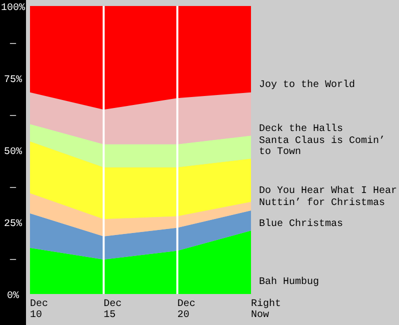 The image size is (399, 325). What do you see at coordinates (113, 310) in the screenshot?
I see `x-tick-label: Dec 15` at bounding box center [113, 310].